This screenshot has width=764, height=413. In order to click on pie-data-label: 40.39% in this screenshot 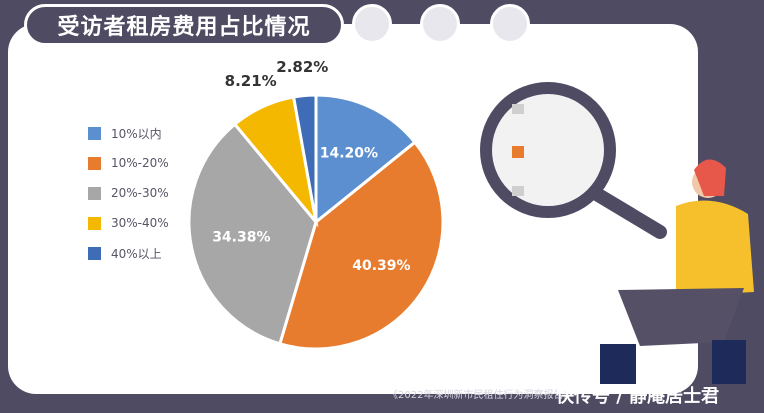, I will do `click(381, 266)`.